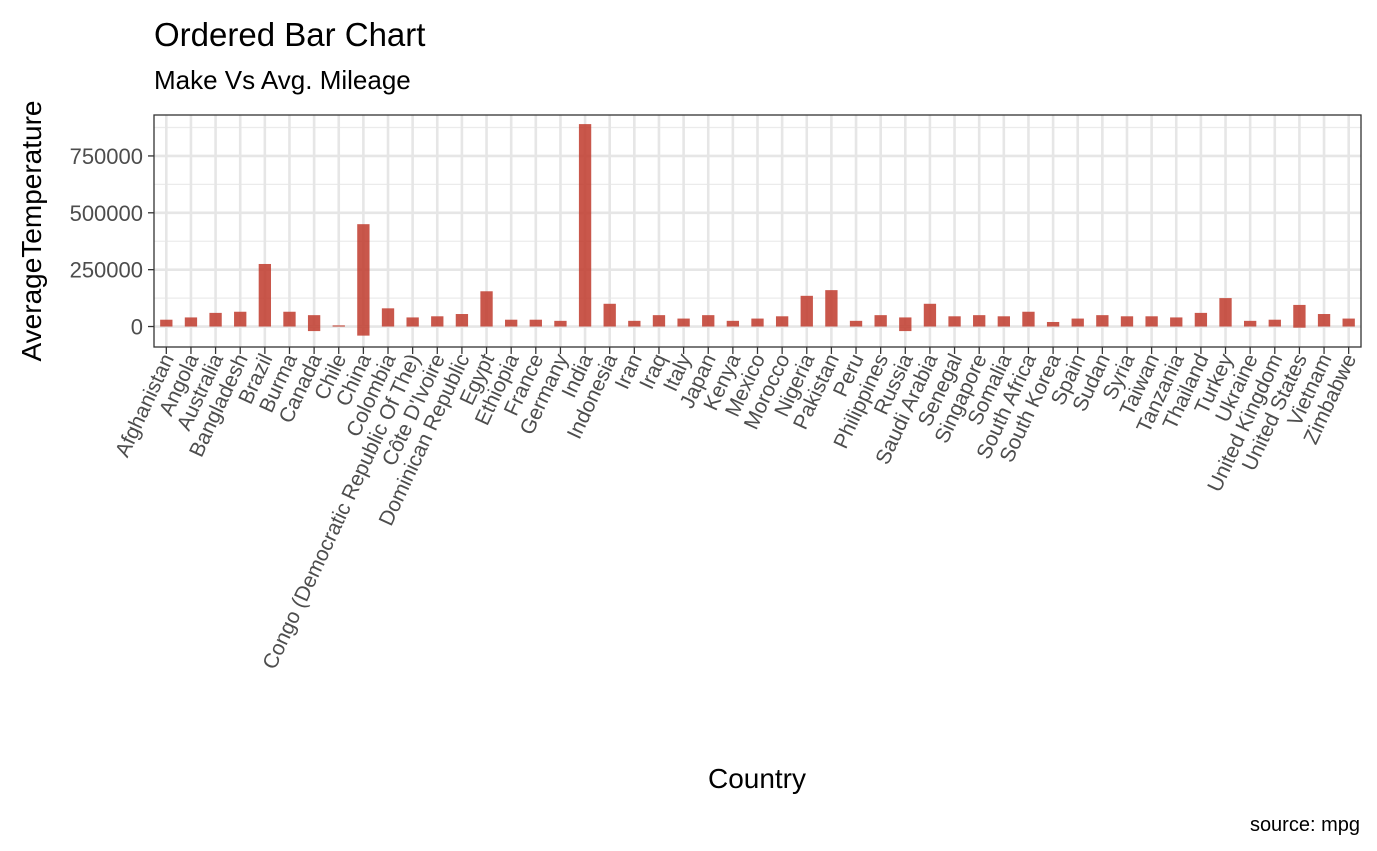 Image resolution: width=1377 pixels, height=851 pixels. What do you see at coordinates (1305, 825) in the screenshot?
I see `chart-caption: source: mpg` at bounding box center [1305, 825].